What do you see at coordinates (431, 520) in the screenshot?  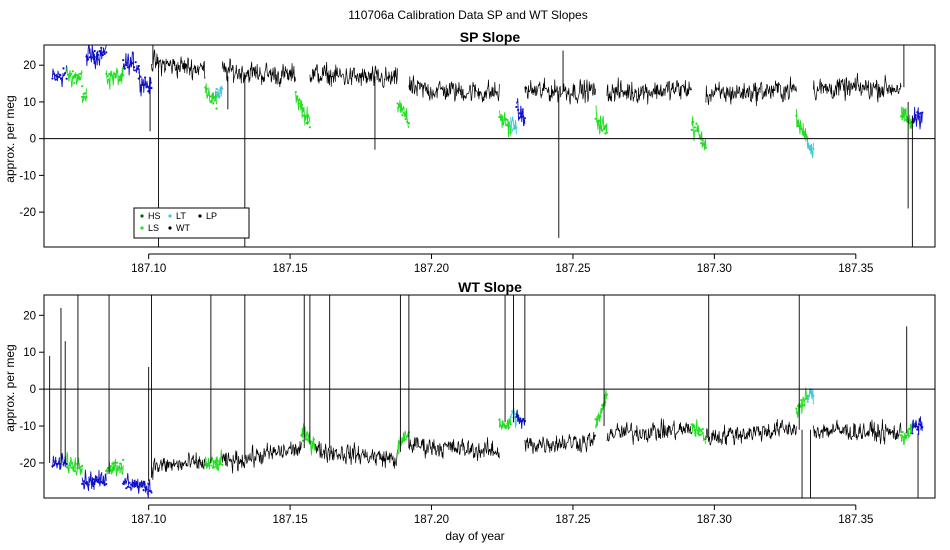 I see `wt-slope-xtick-label: 187.20` at bounding box center [431, 520].